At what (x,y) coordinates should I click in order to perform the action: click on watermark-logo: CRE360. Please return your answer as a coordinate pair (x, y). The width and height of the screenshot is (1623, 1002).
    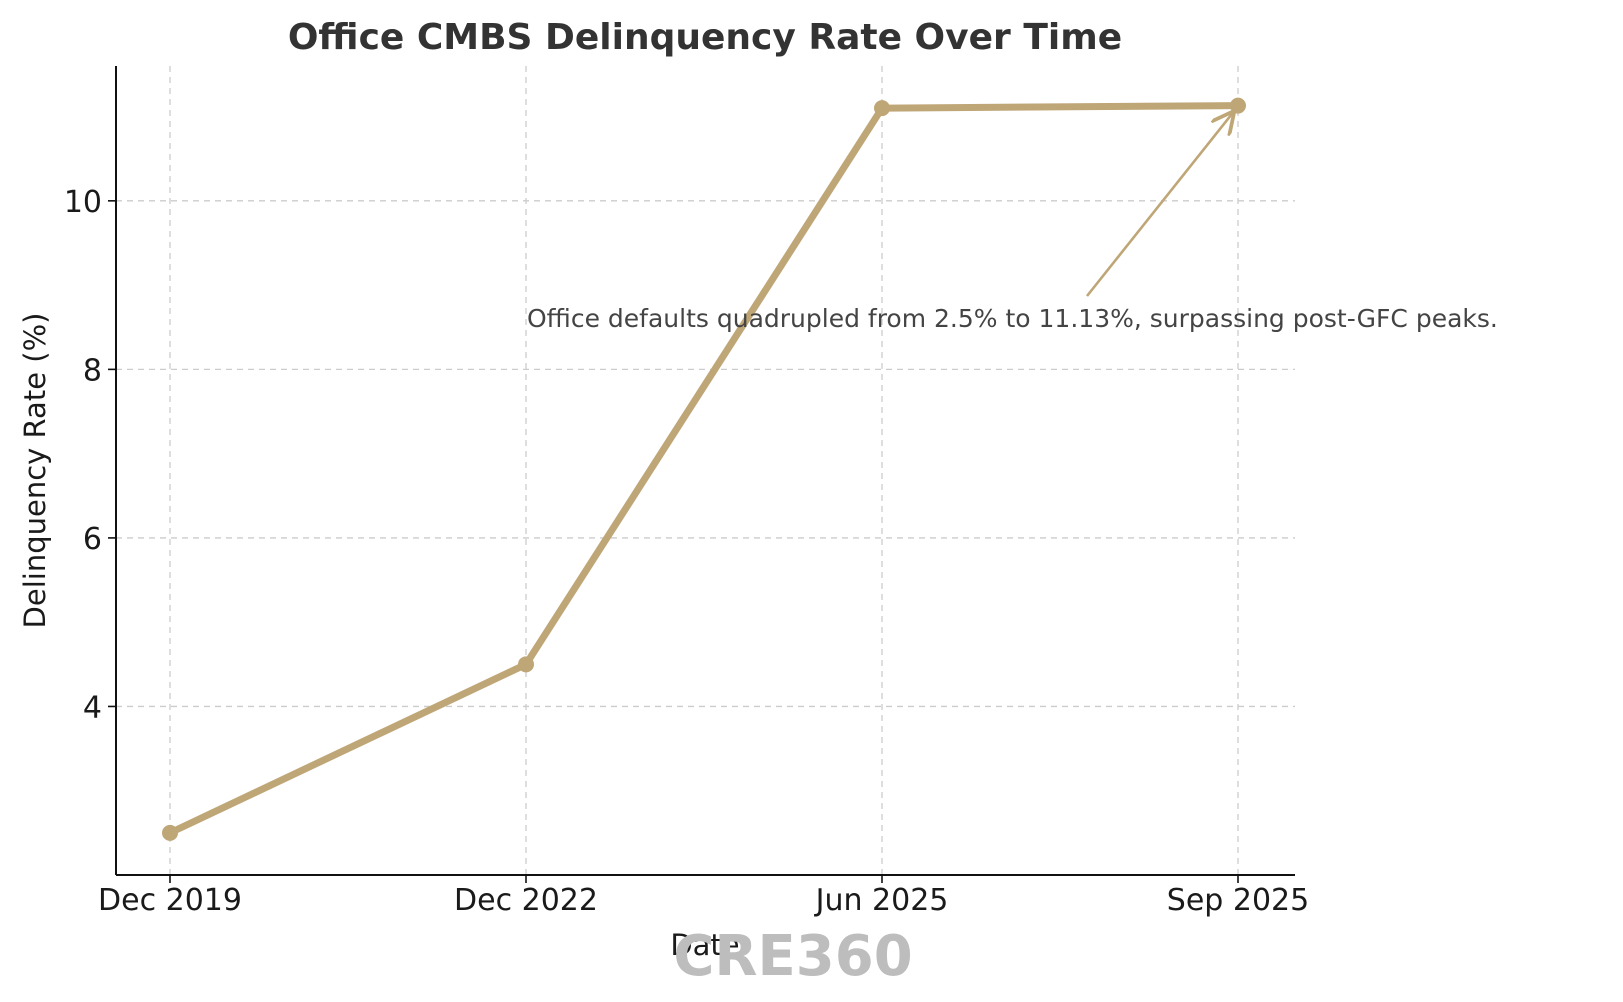
    Looking at the image, I should click on (792, 956).